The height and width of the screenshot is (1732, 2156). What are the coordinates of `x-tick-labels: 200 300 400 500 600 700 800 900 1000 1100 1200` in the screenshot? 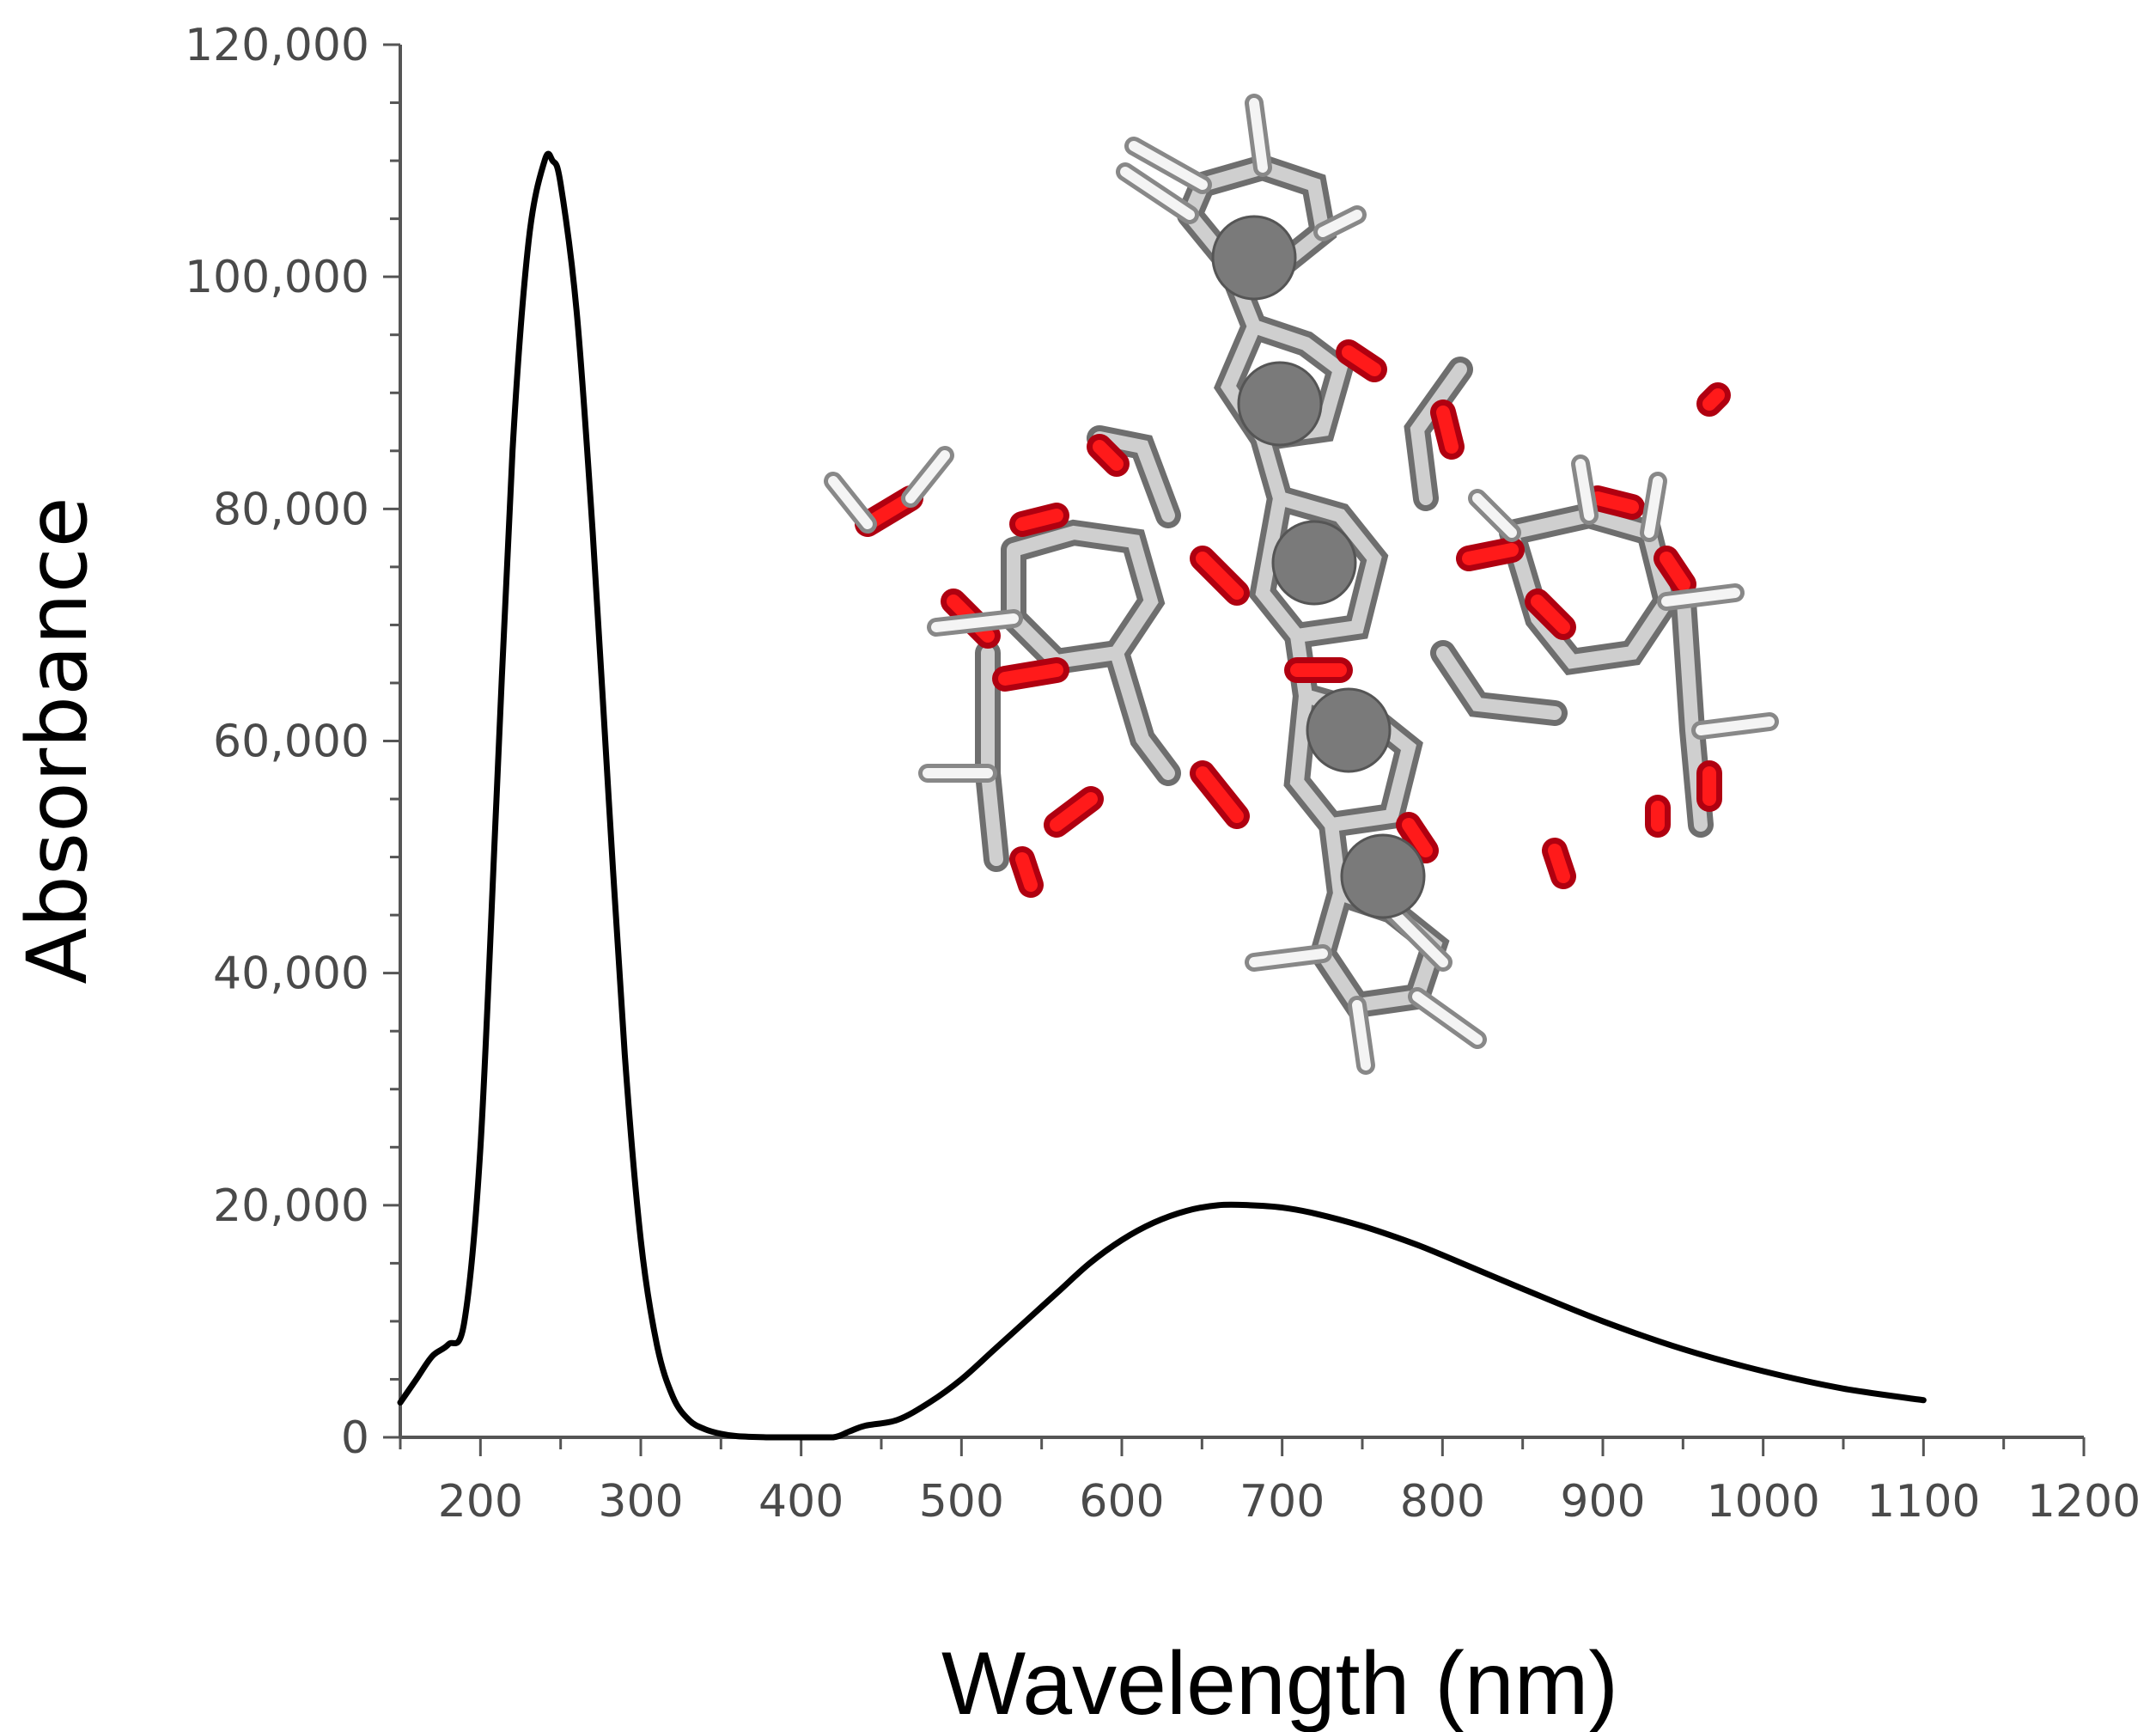 It's located at (1289, 1502).